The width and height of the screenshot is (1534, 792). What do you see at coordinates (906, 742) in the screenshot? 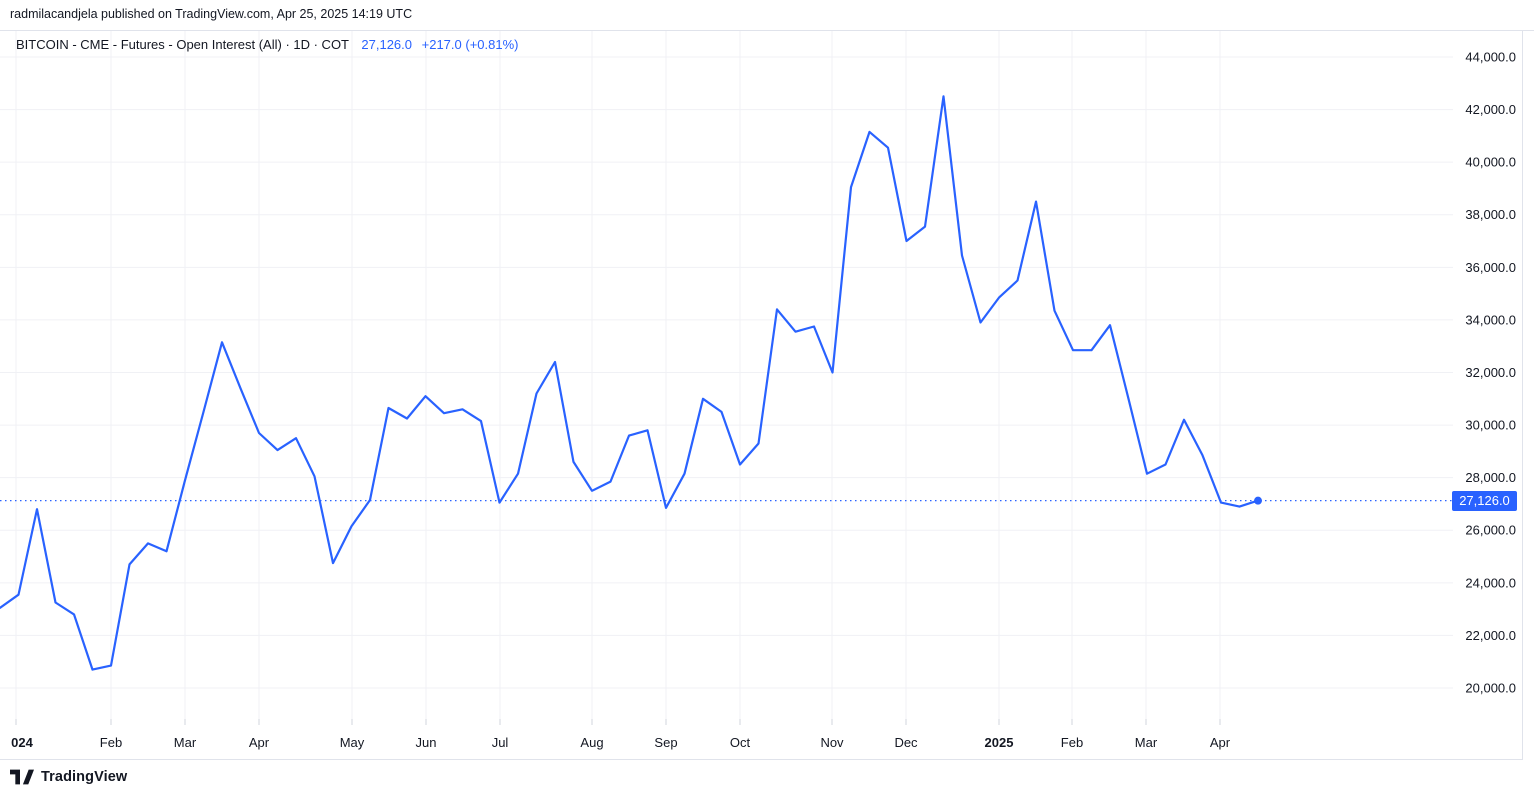
I see `x-axis-label: Dec` at bounding box center [906, 742].